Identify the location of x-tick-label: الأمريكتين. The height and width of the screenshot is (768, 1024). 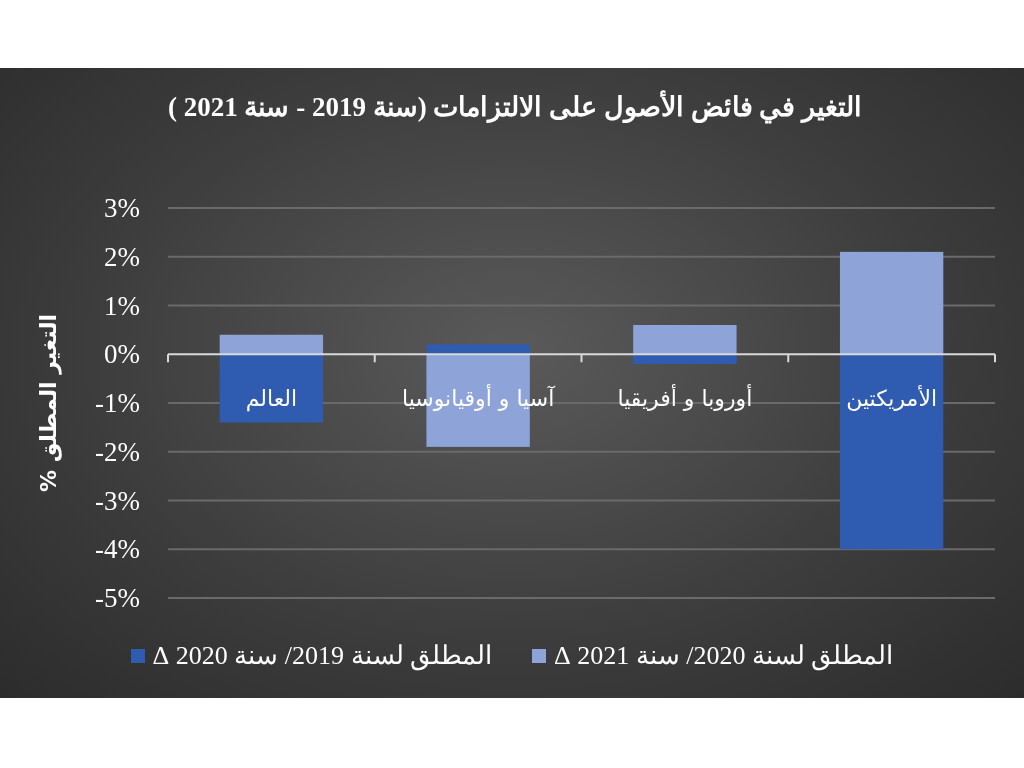
(892, 398).